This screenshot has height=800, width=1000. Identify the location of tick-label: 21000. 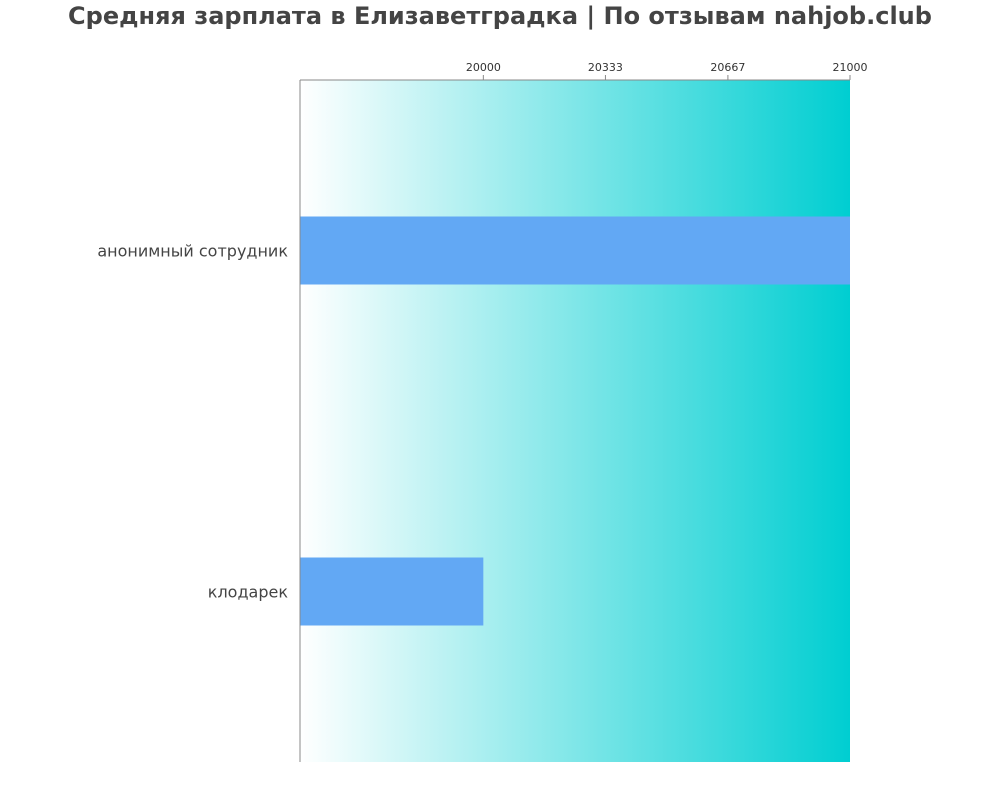
(850, 67).